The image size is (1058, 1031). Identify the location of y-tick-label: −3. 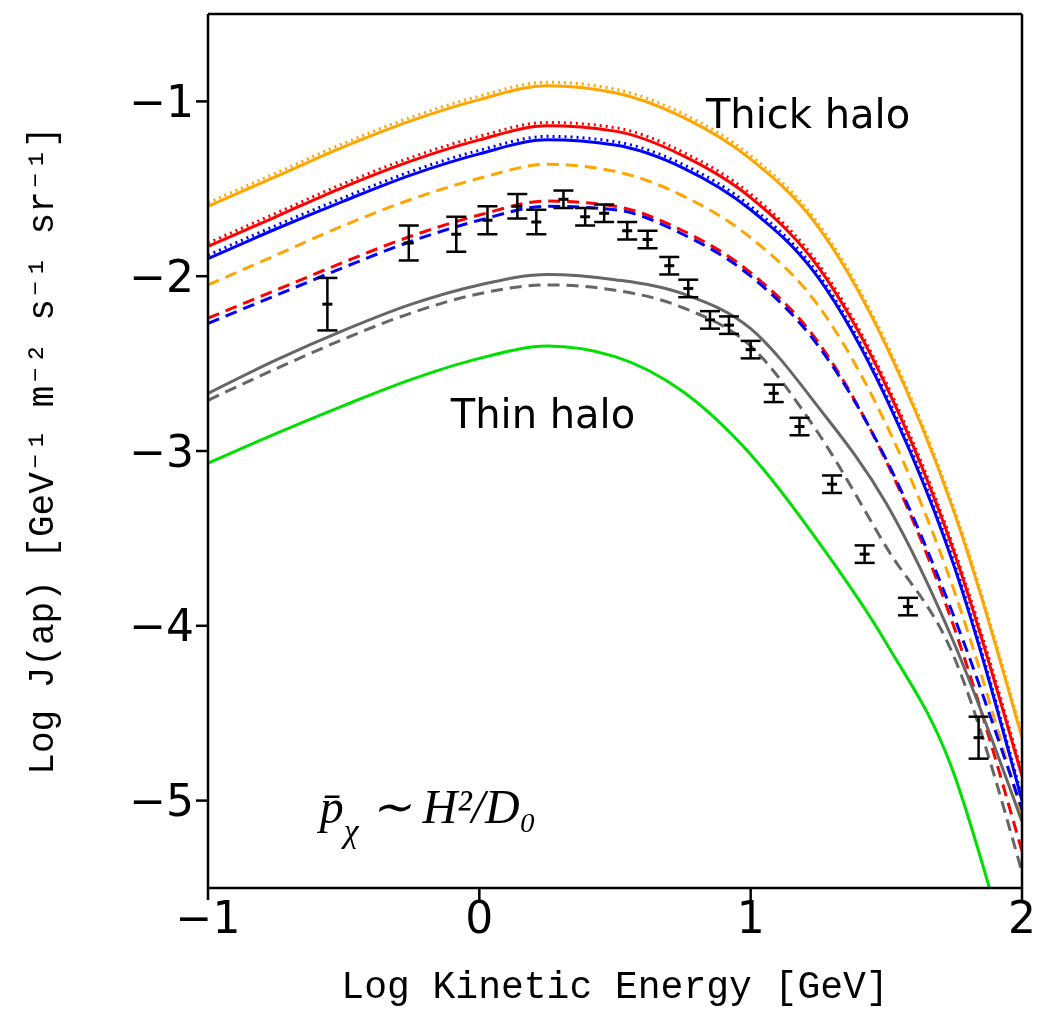
(161, 451).